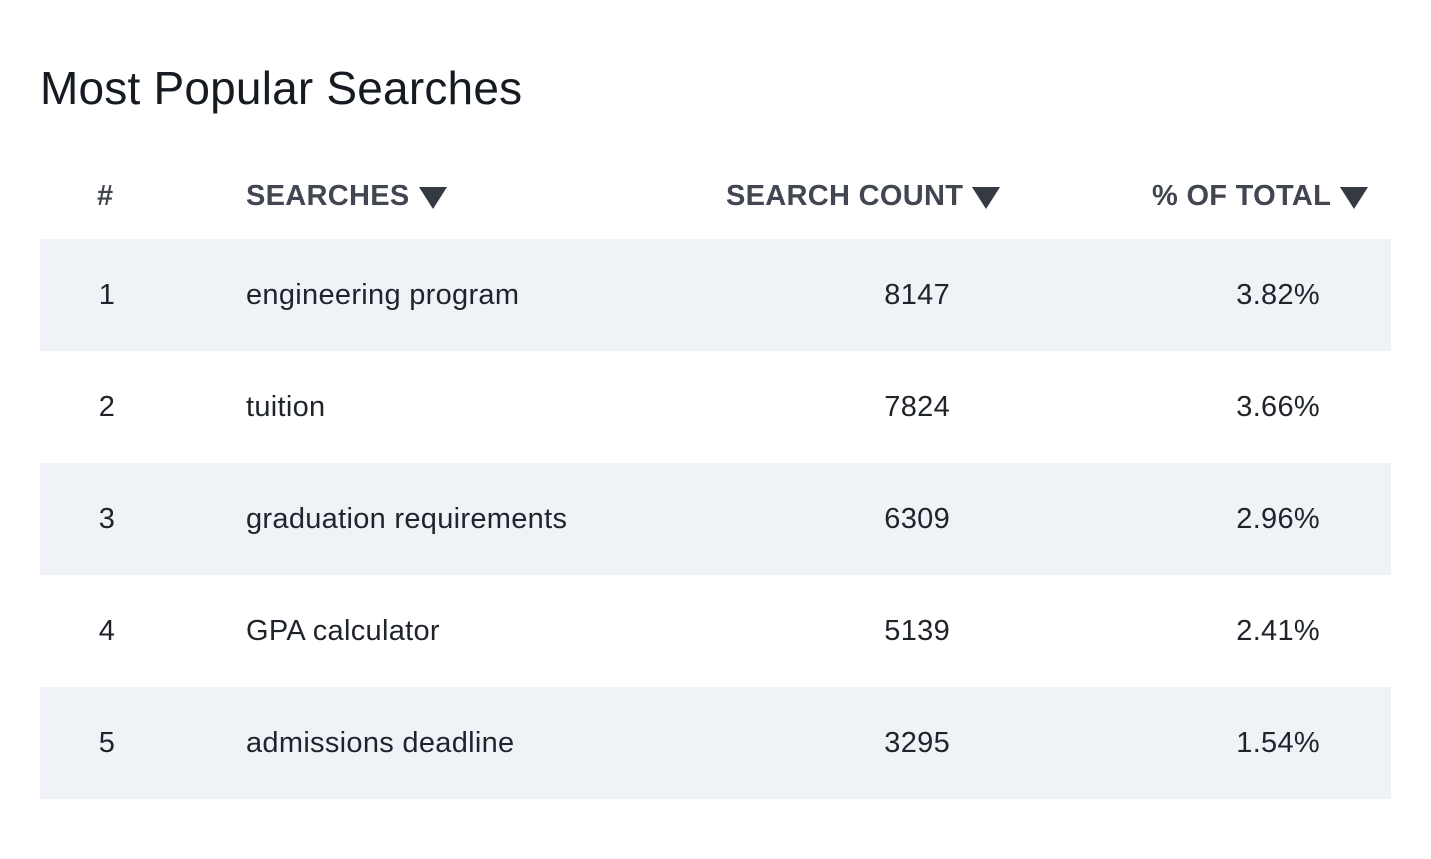 The image size is (1431, 859). I want to click on row-search-count: 8147, so click(917, 295).